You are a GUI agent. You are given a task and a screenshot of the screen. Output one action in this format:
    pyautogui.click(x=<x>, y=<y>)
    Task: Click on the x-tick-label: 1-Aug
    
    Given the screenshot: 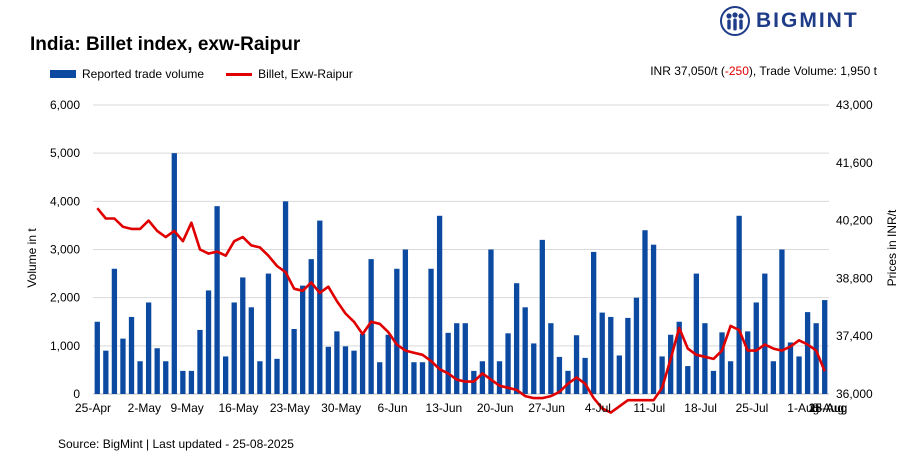 What is the action you would take?
    pyautogui.click(x=803, y=408)
    